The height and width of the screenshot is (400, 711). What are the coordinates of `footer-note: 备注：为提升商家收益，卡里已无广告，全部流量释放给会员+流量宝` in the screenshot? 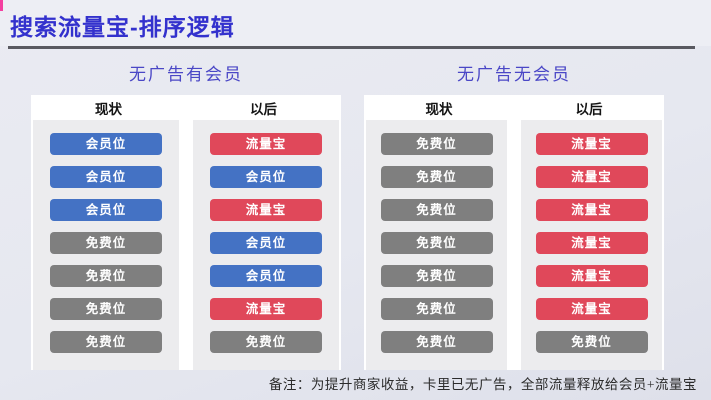 It's located at (482, 384).